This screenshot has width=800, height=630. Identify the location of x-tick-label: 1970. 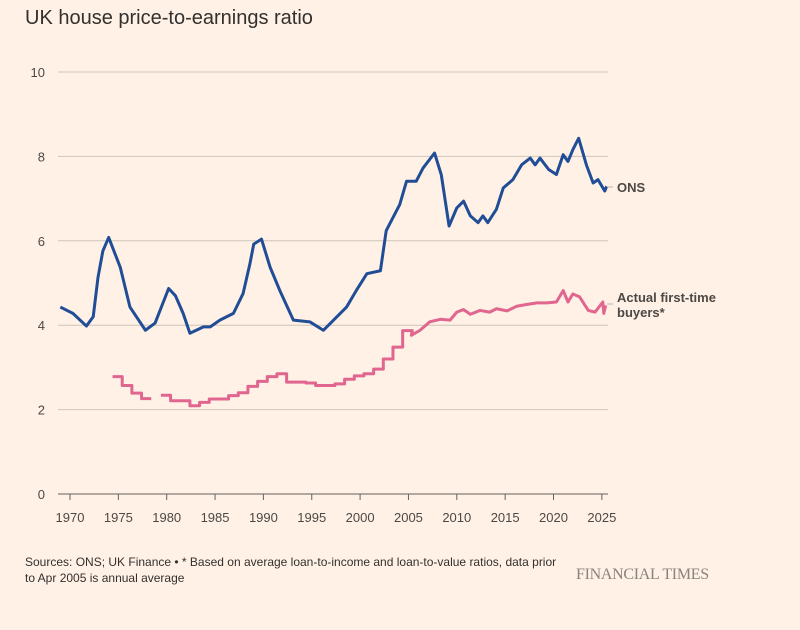
(70, 517).